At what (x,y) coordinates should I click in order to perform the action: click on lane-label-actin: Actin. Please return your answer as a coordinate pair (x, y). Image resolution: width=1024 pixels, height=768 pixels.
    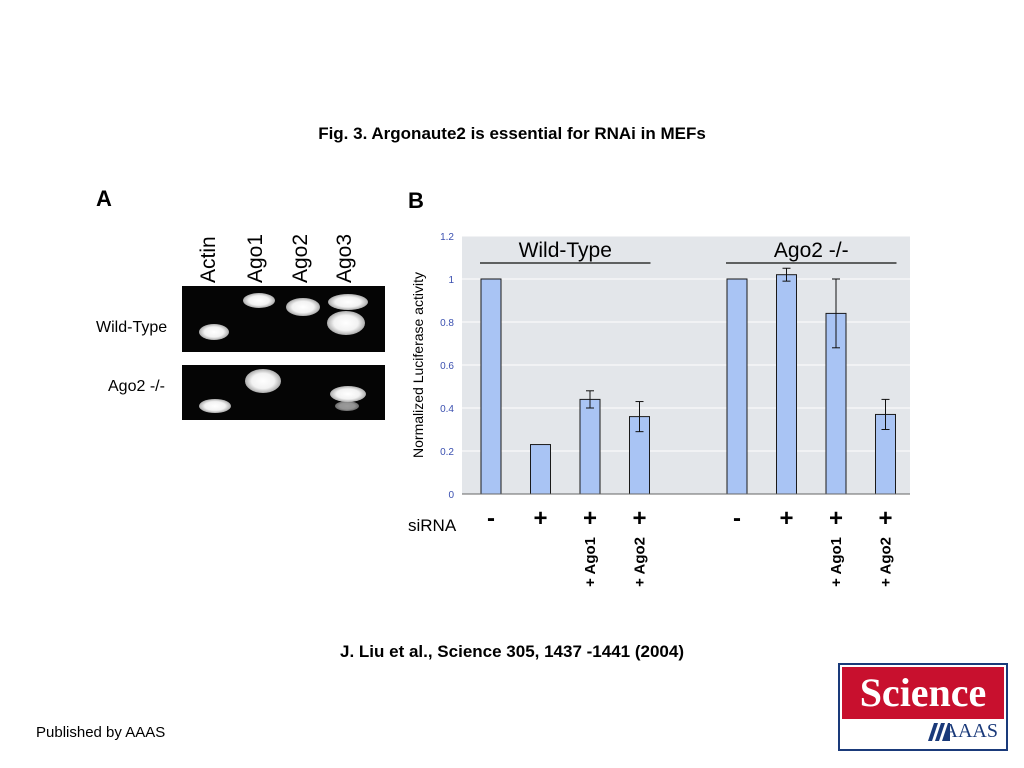
    Looking at the image, I should click on (208, 259).